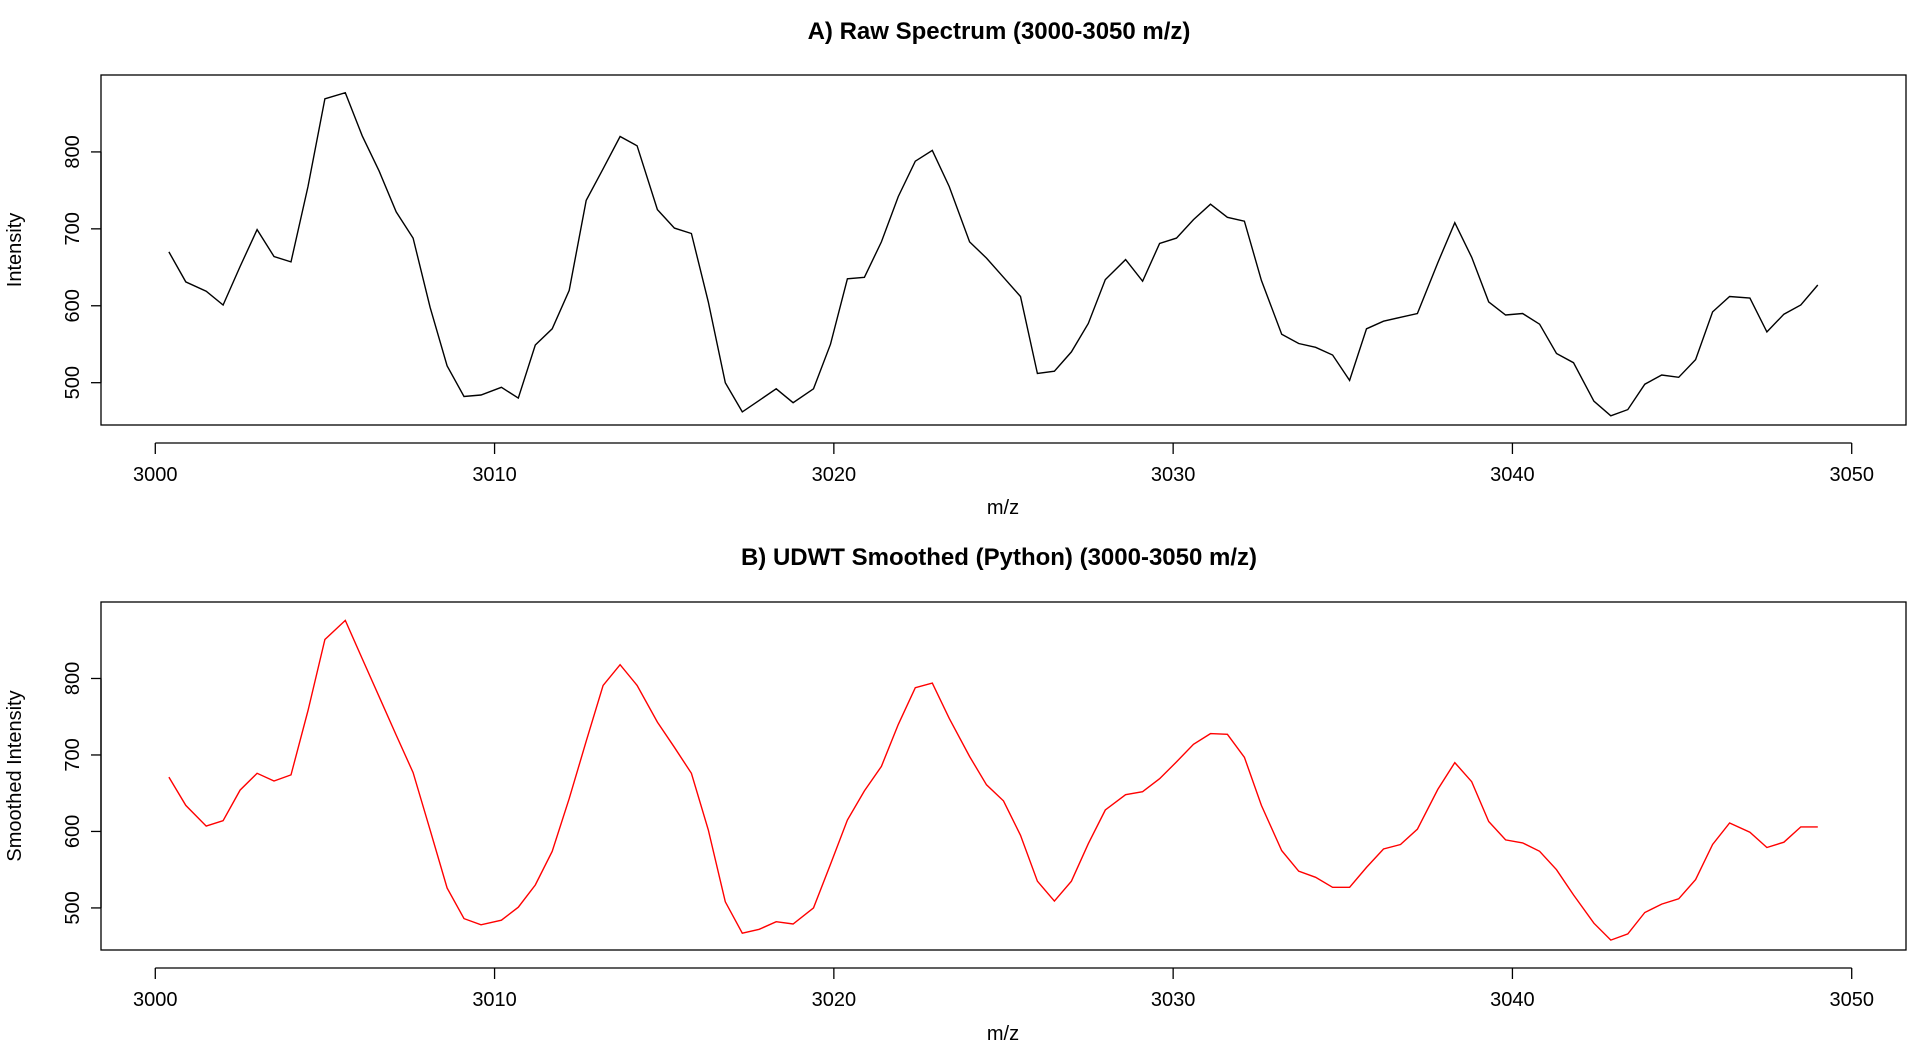  Describe the element at coordinates (999, 31) in the screenshot. I see `chart-title: A) Raw Spectrum (3000-3050 m/z)` at that location.